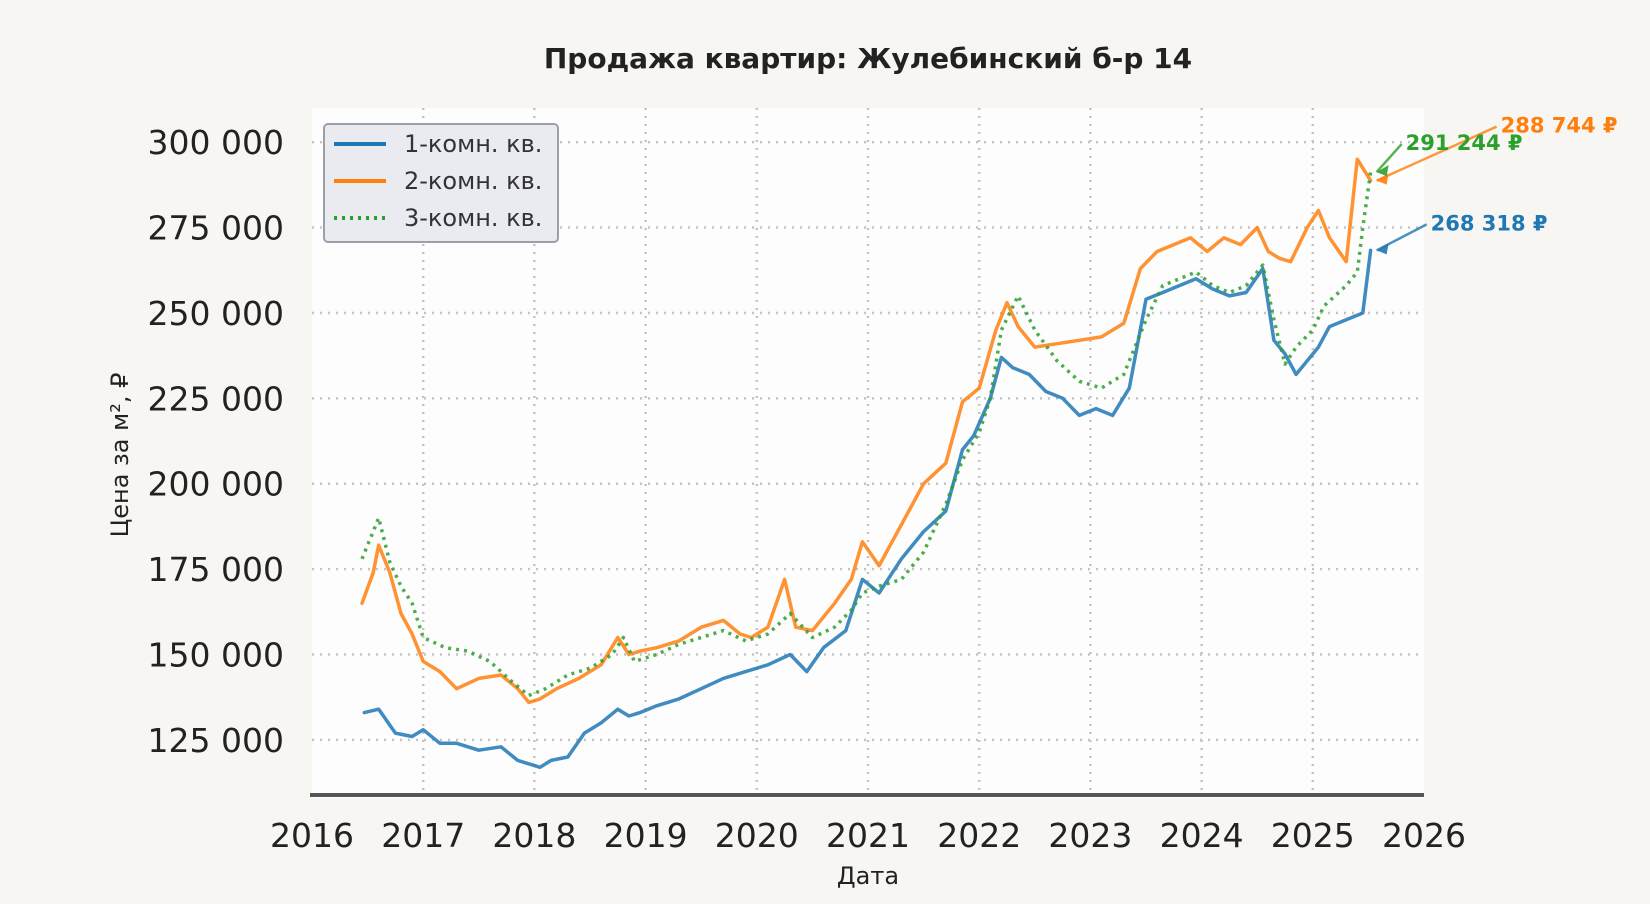  What do you see at coordinates (473, 144) in the screenshot?
I see `legend-label-1: 1-комн. кв.` at bounding box center [473, 144].